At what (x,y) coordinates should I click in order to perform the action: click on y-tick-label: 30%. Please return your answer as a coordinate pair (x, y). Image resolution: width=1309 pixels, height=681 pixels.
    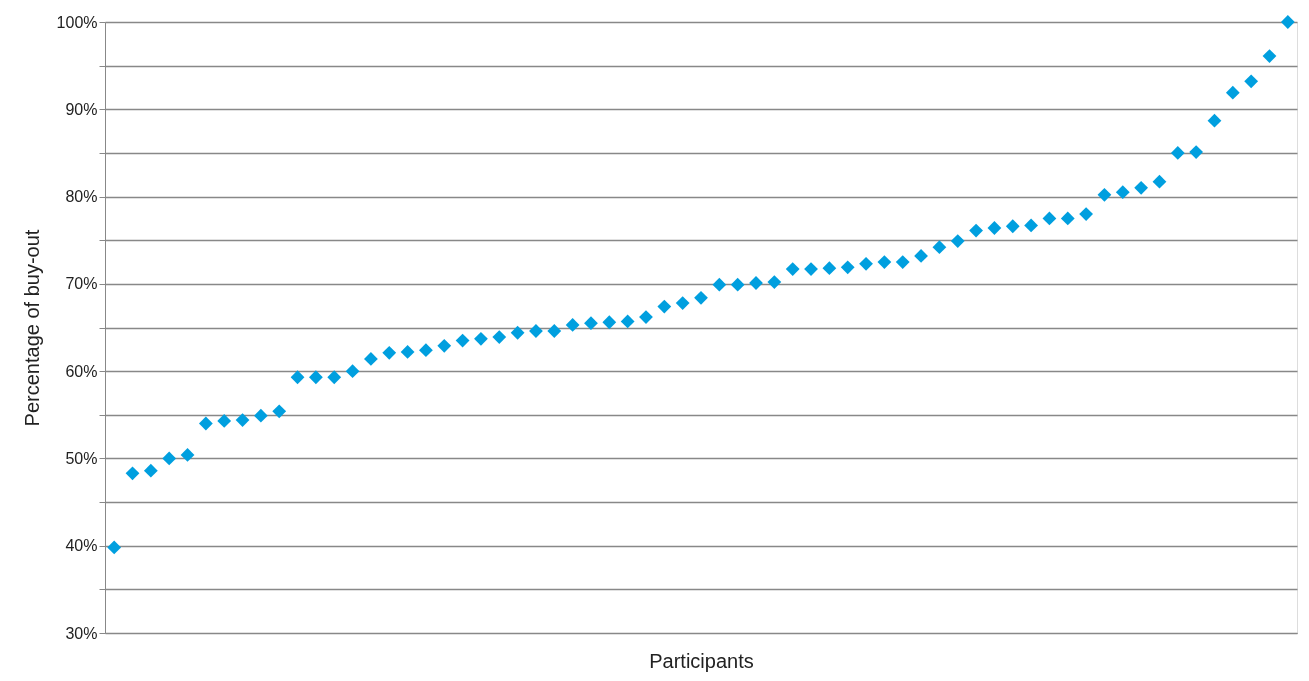
    Looking at the image, I should click on (81, 633).